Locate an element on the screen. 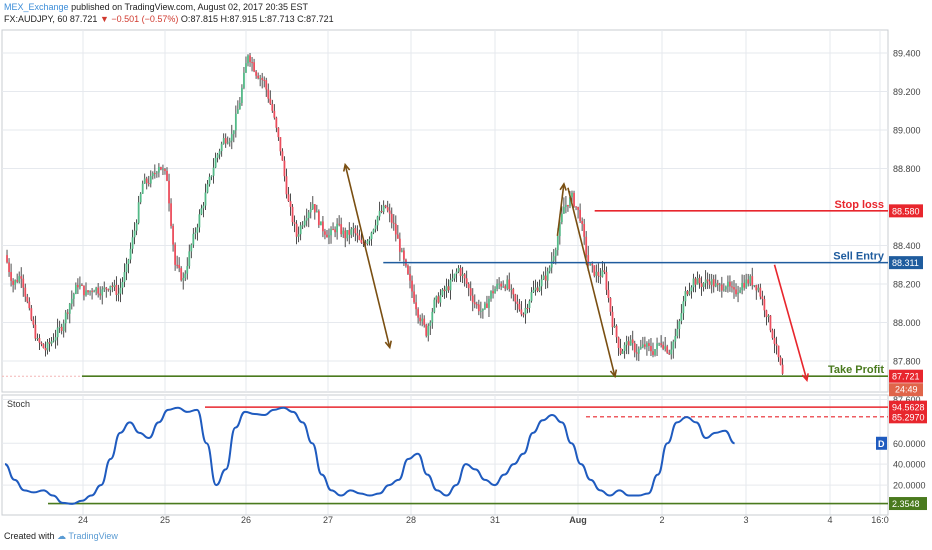 The image size is (932, 550). footer: Created with ☁ TradingView is located at coordinates (61, 536).